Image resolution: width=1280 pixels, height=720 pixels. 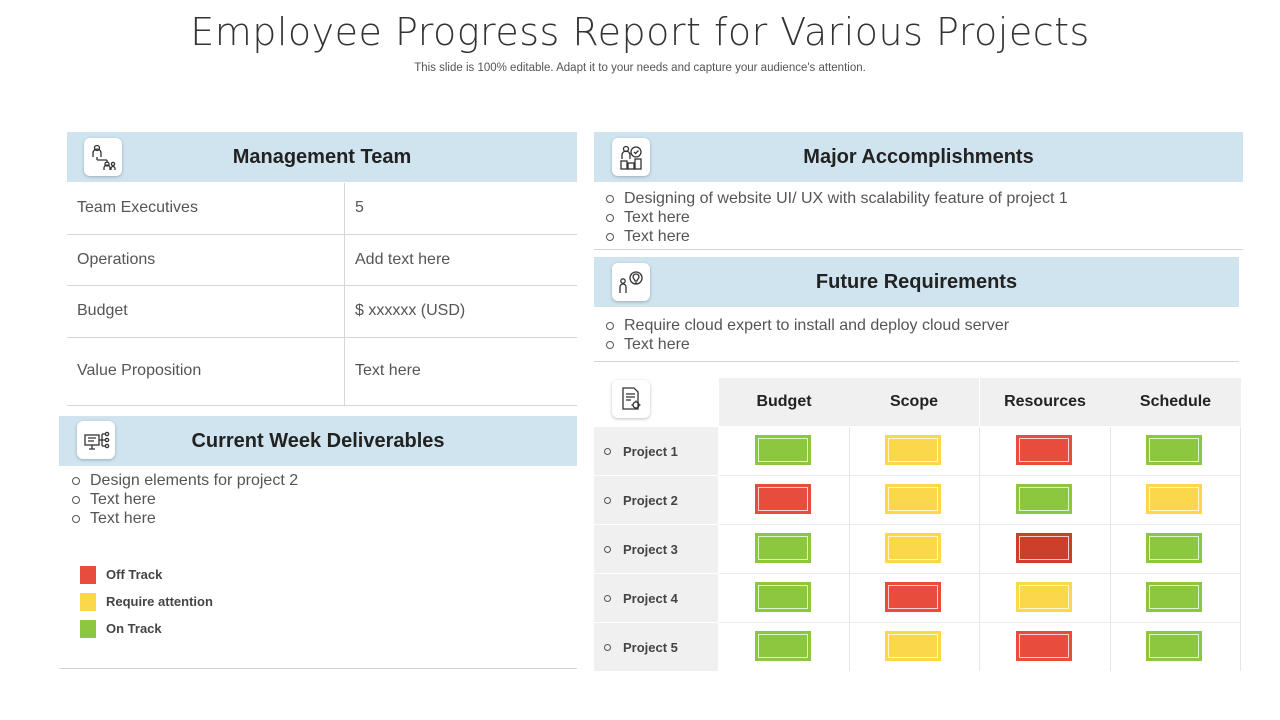 I want to click on table-row: Team Executives 5, so click(x=322, y=209).